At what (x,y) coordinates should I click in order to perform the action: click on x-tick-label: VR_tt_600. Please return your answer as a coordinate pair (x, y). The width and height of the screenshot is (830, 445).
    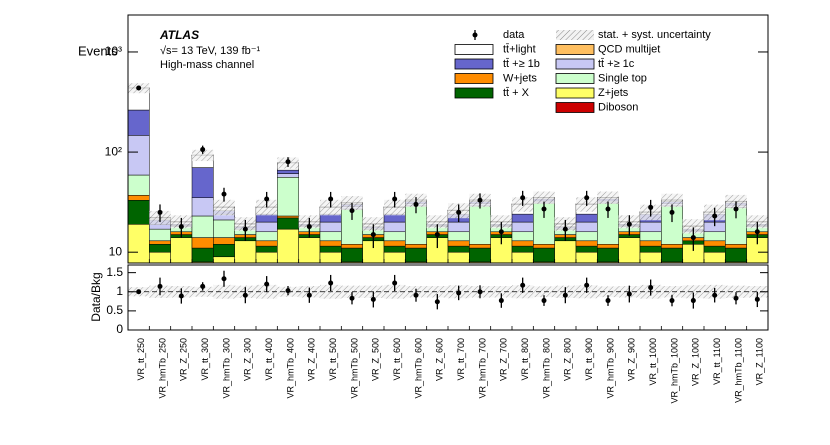
    Looking at the image, I should click on (397, 359).